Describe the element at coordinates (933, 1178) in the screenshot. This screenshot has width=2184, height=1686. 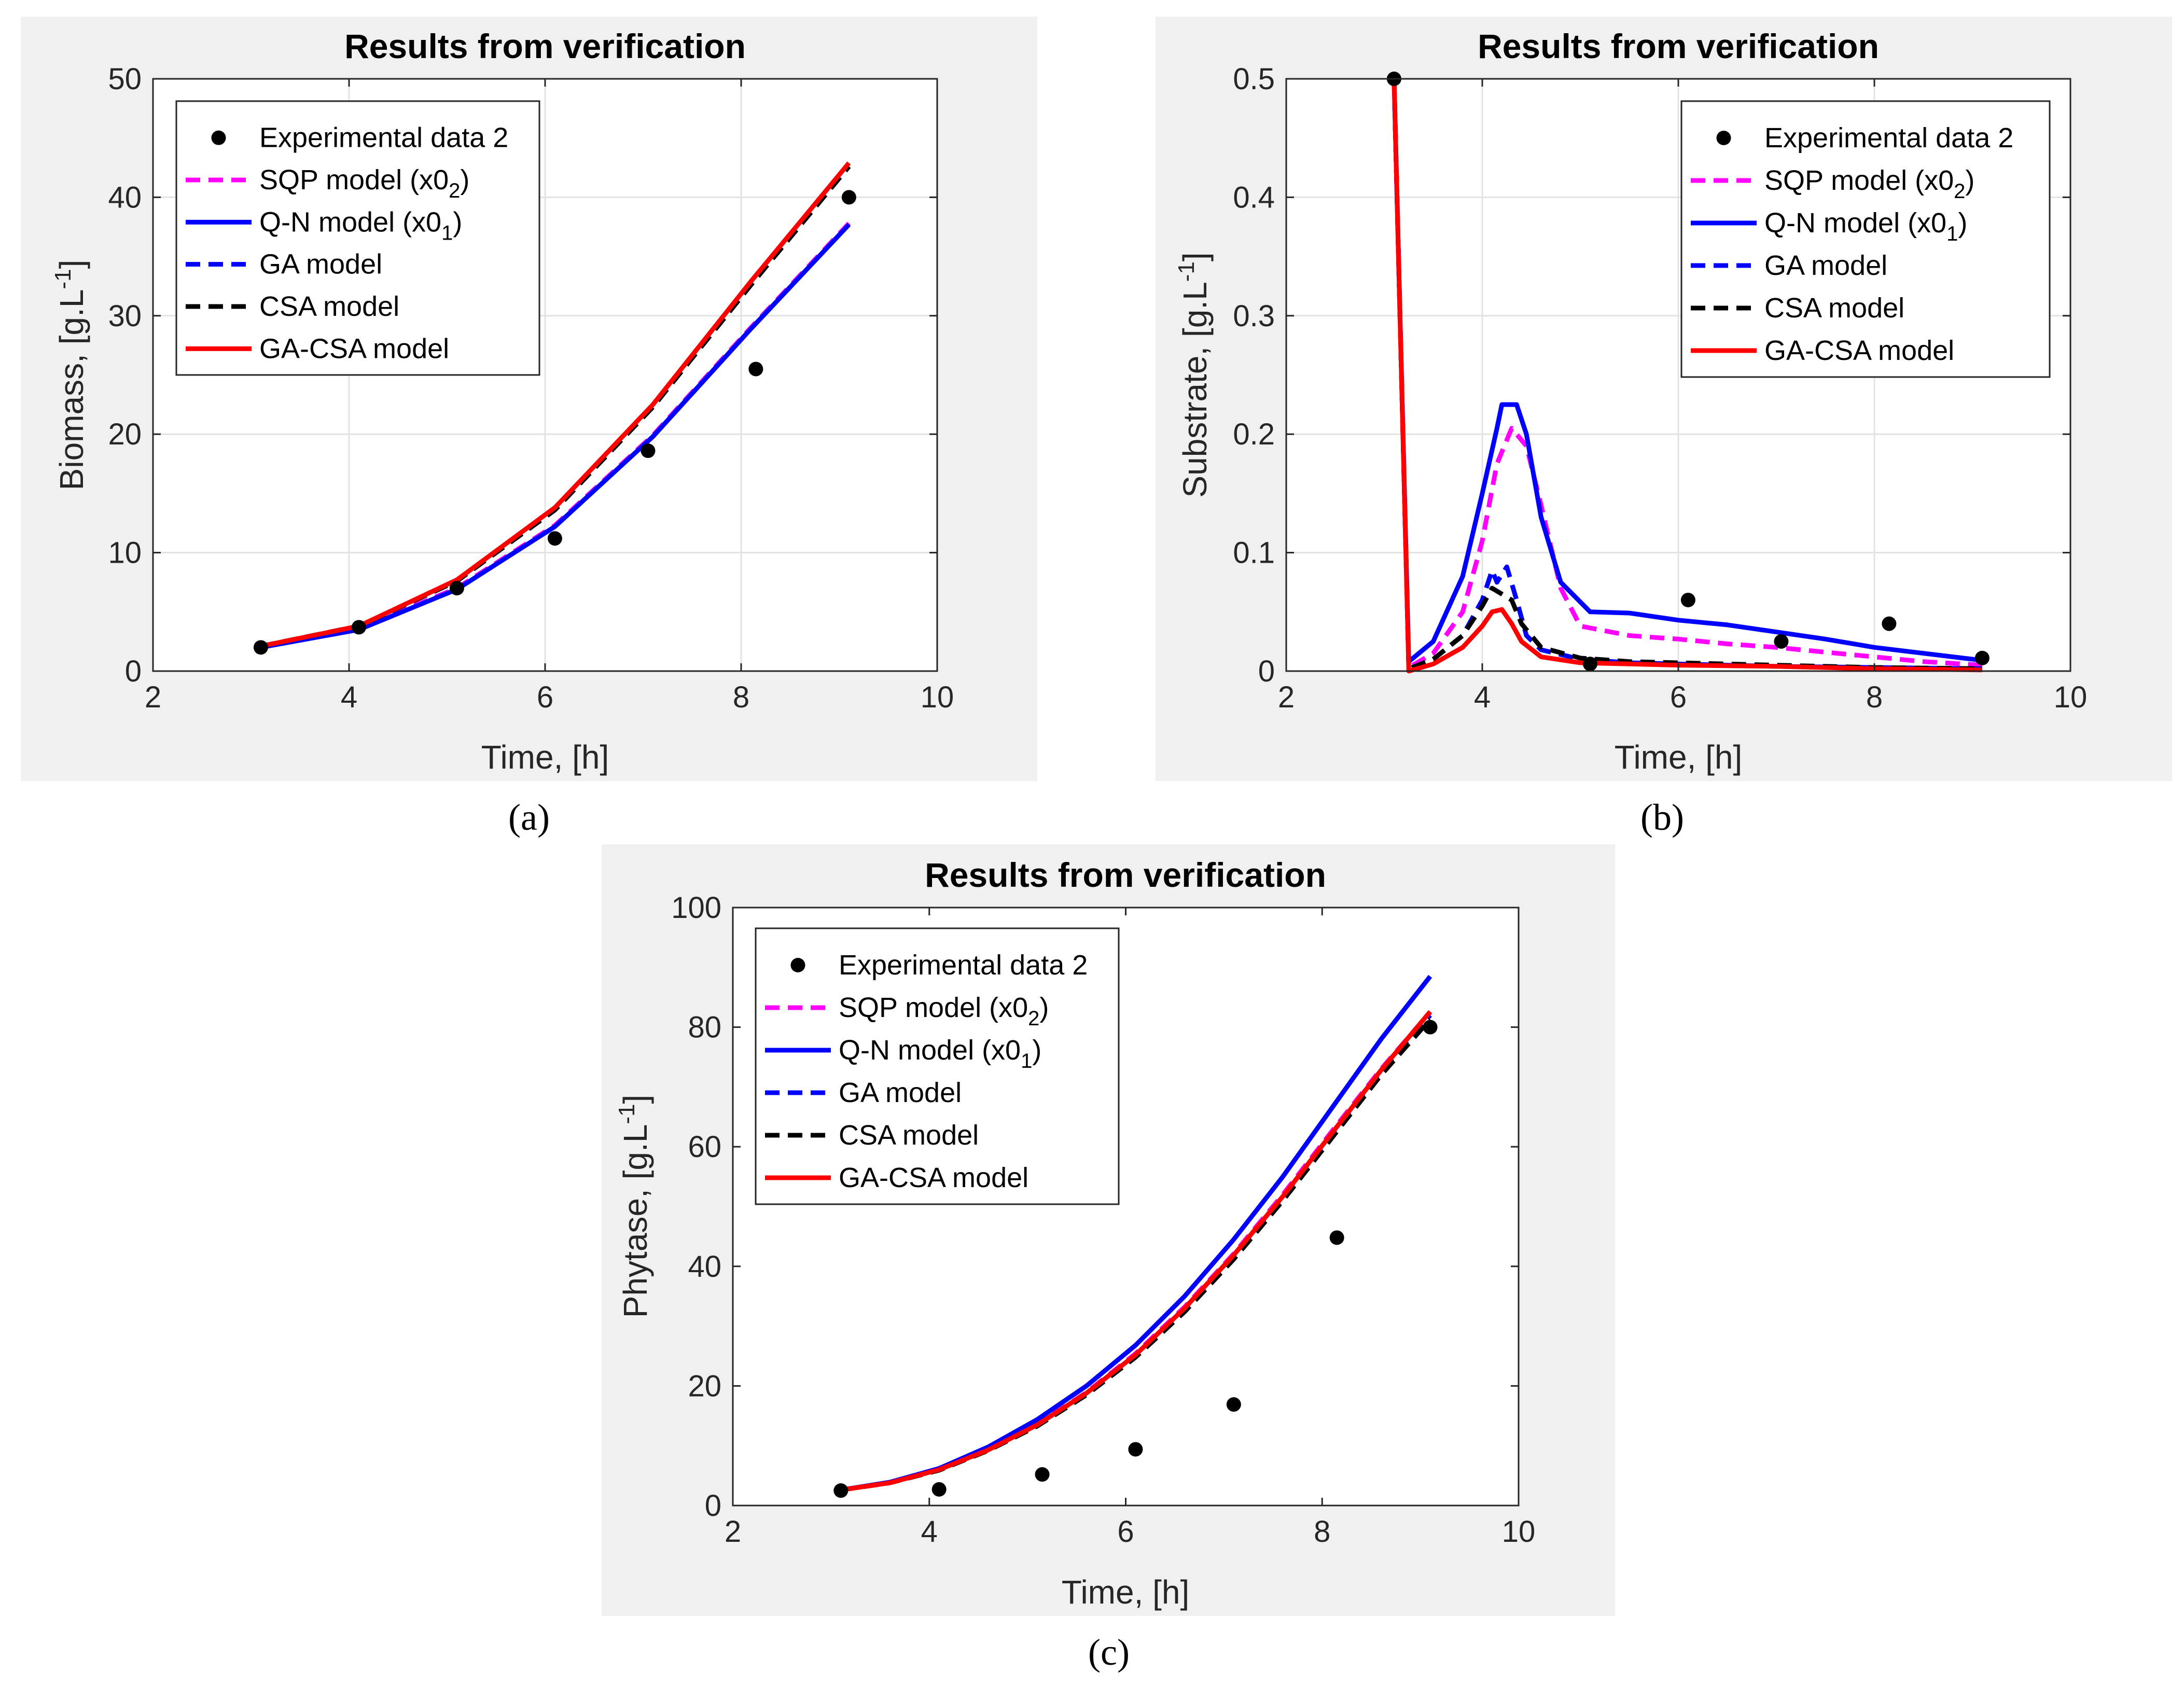
I see `panel-c-legend-label: GA-CSA model` at that location.